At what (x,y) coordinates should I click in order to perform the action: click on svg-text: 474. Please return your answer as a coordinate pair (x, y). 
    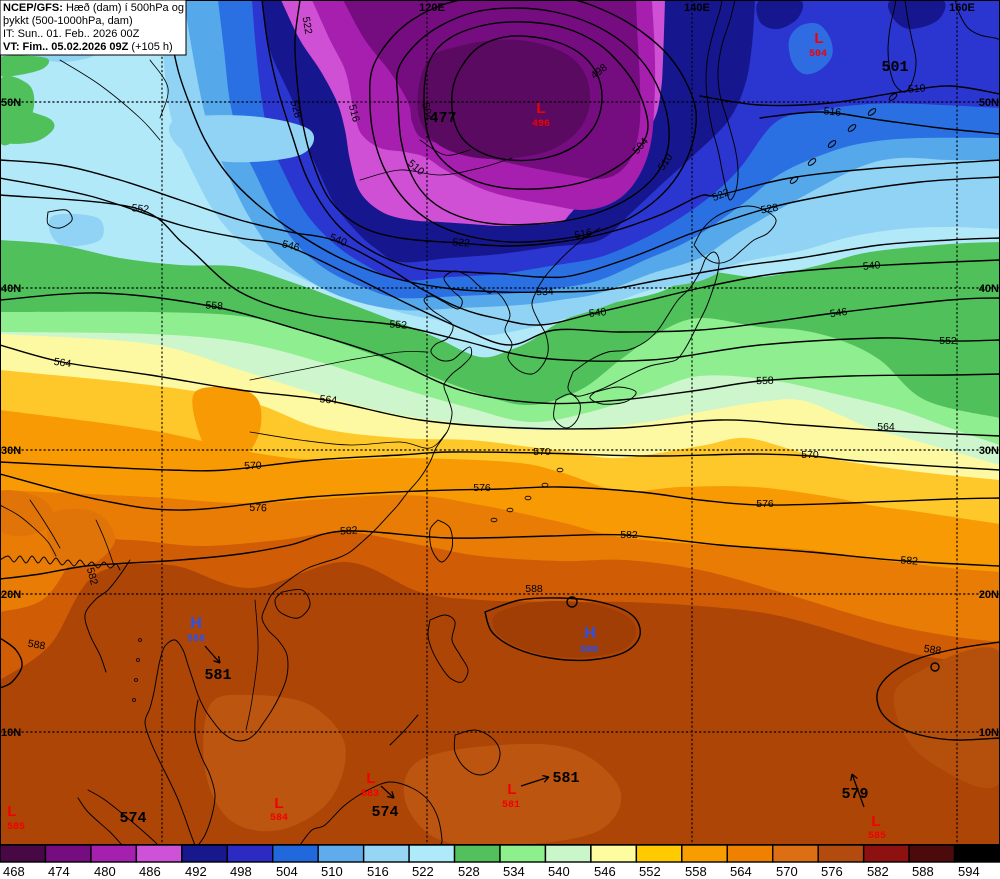
    Looking at the image, I should click on (59, 871).